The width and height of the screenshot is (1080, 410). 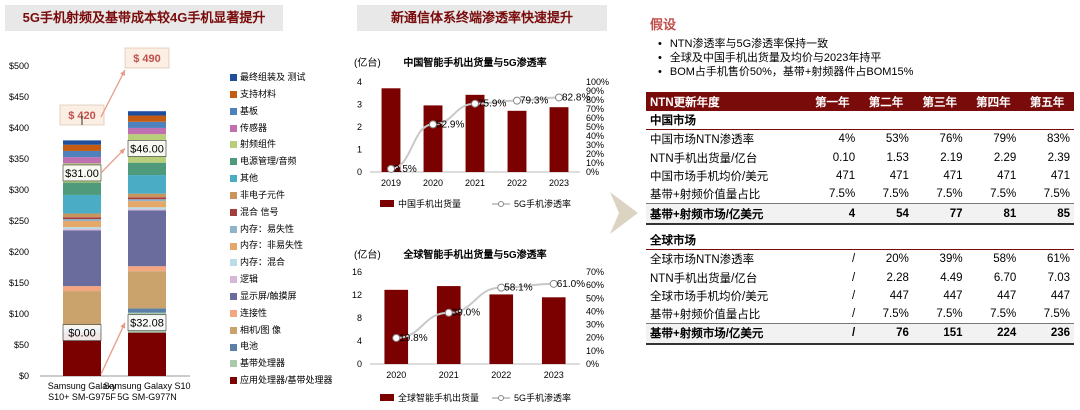 What do you see at coordinates (244, 110) in the screenshot?
I see `legend-item: 基板` at bounding box center [244, 110].